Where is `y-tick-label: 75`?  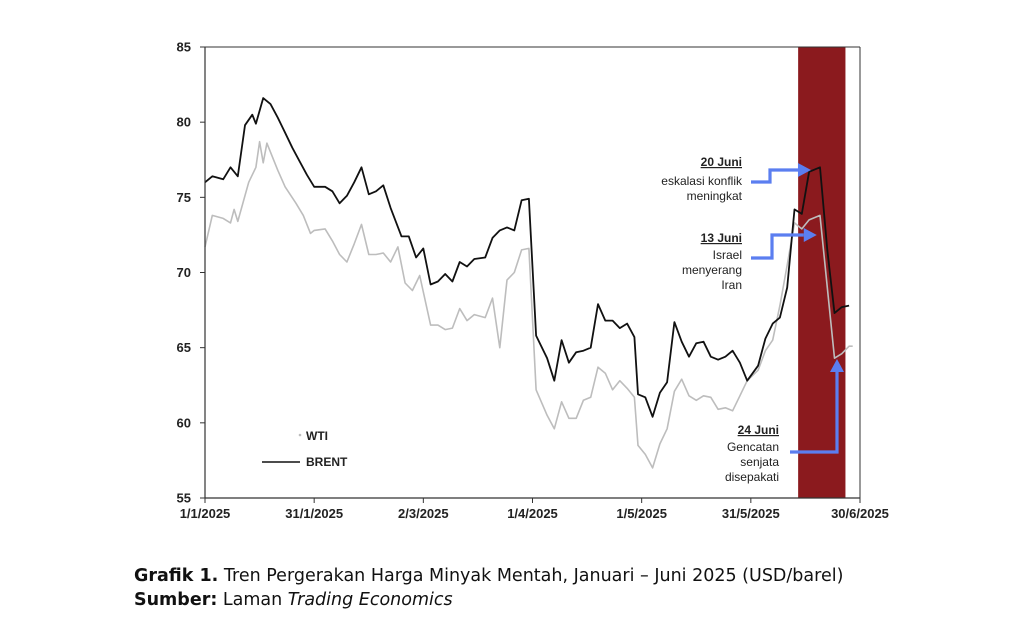 y-tick-label: 75 is located at coordinates (184, 197).